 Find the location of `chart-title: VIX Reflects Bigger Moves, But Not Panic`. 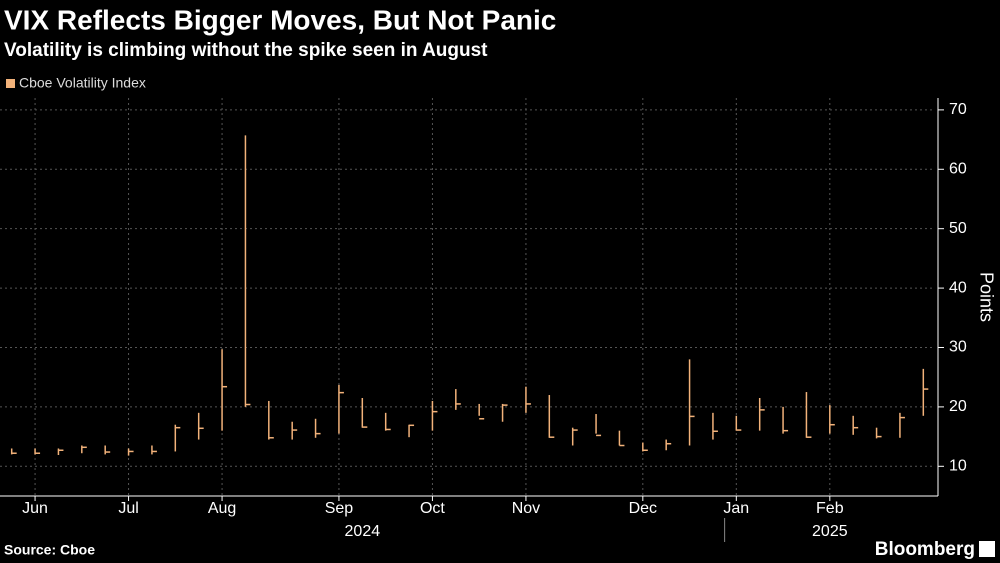

chart-title: VIX Reflects Bigger Moves, But Not Panic is located at coordinates (280, 19).